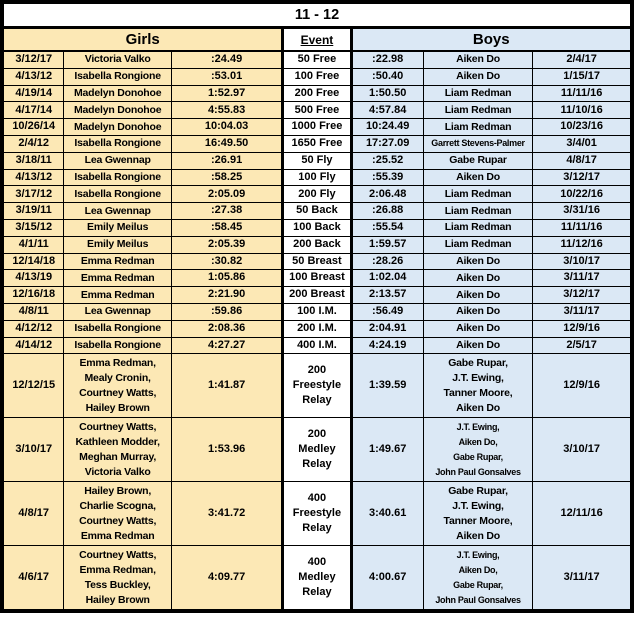  I want to click on girls-time-cell: 1:53.96, so click(227, 450).